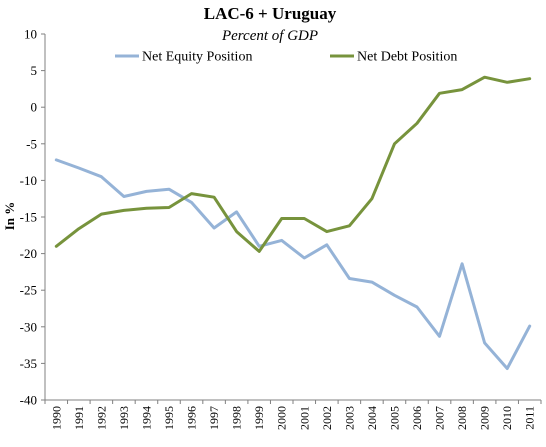  Describe the element at coordinates (192, 418) in the screenshot. I see `x-tick-label: 1996` at that location.